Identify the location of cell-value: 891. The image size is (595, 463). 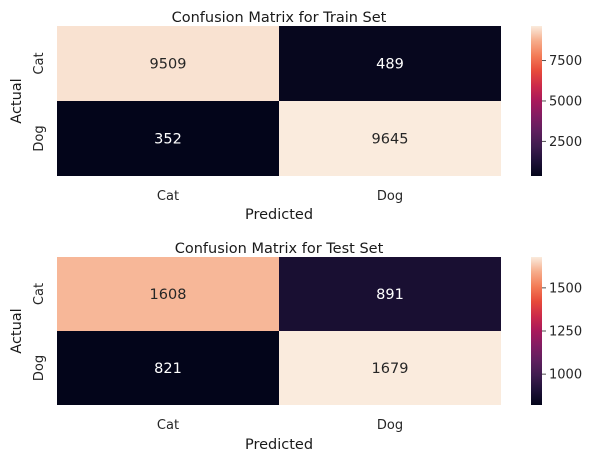
(390, 295).